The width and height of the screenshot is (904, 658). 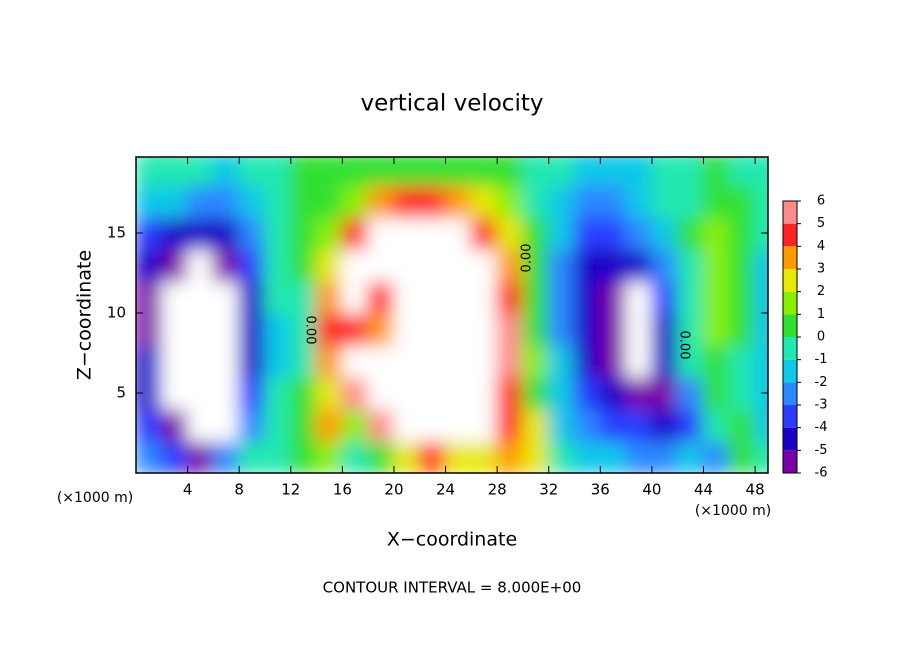 I want to click on x-tick-label: 48, so click(x=755, y=490).